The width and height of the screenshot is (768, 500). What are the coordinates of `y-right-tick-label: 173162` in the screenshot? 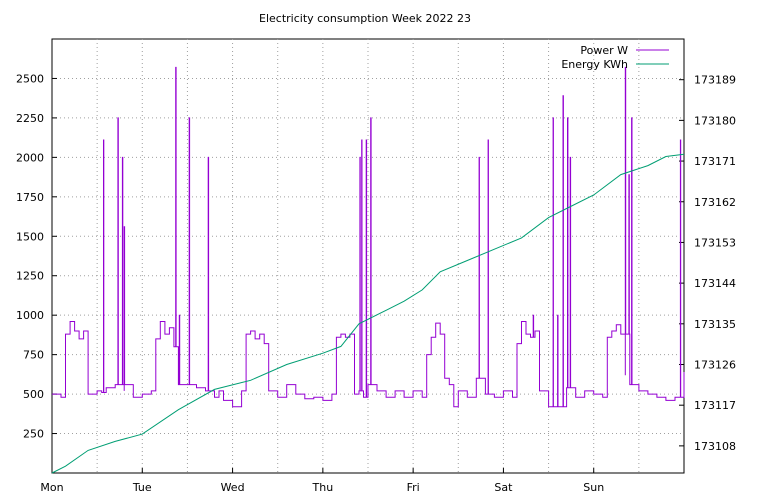 It's located at (715, 202).